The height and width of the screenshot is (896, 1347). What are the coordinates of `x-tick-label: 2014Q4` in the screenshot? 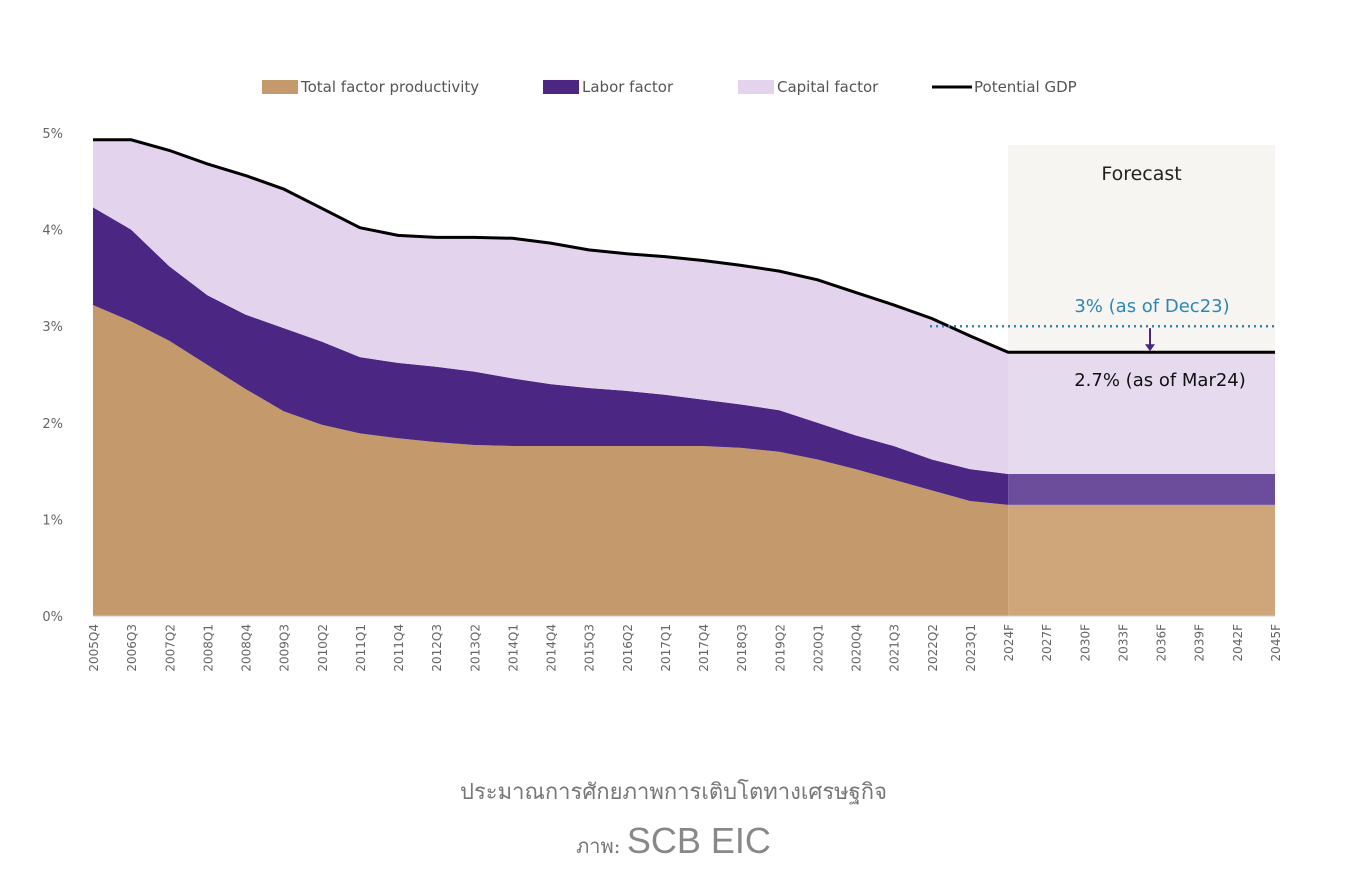 It's located at (552, 648).